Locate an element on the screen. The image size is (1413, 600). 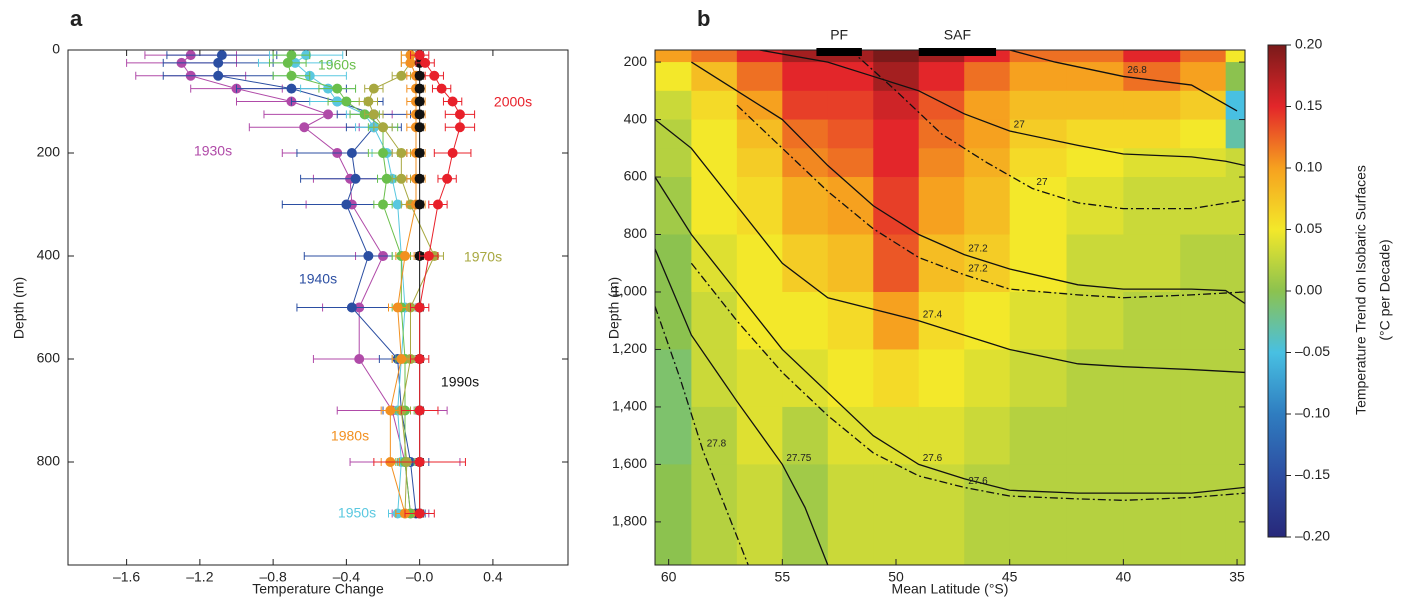
colorbar-tick-label: 0.05 is located at coordinates (1308, 228).